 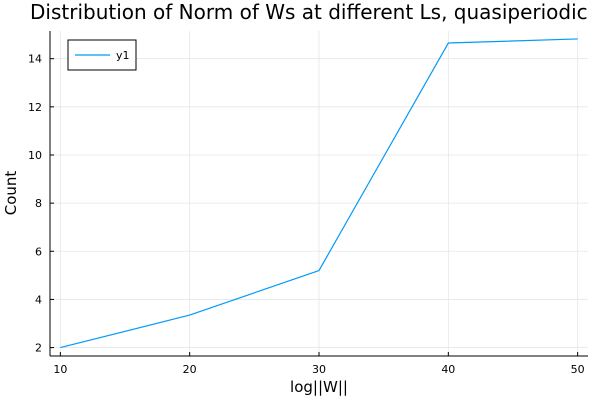 I want to click on legend-label: y1, so click(x=123, y=55).